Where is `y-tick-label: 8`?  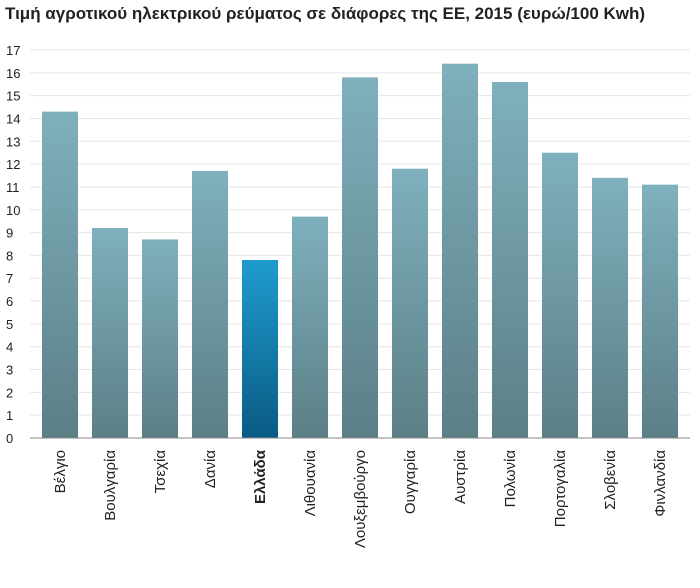 y-tick-label: 8 is located at coordinates (9, 255).